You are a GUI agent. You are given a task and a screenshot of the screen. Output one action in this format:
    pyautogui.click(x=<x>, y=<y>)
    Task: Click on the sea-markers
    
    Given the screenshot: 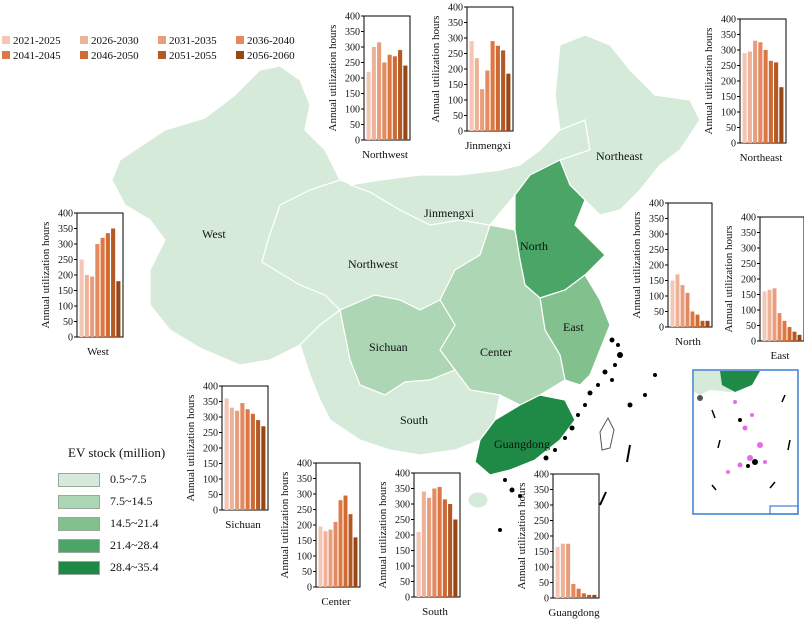 What is the action you would take?
    pyautogui.click(x=615, y=475)
    